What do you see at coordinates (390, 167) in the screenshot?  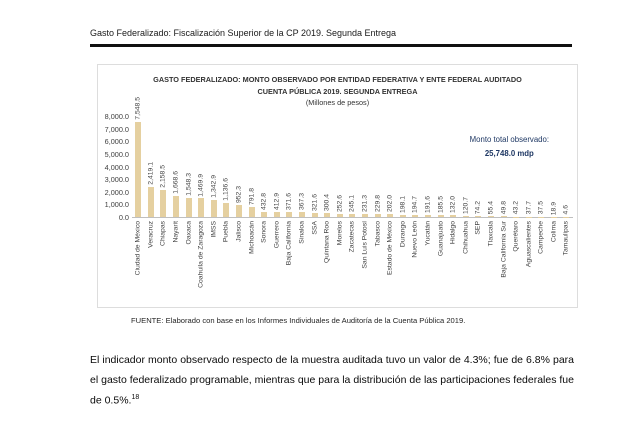 I see `bar-column: 202.0` at bounding box center [390, 167].